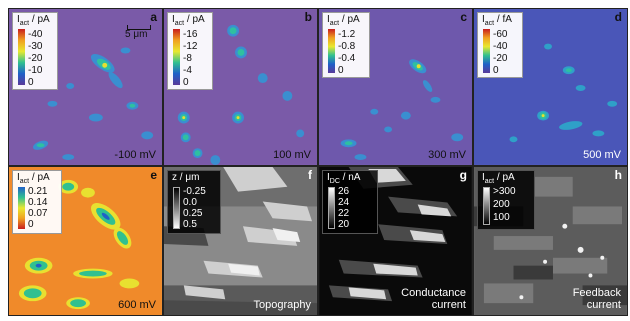 The width and height of the screenshot is (630, 321). I want to click on panel-a-letter: a, so click(153, 17).